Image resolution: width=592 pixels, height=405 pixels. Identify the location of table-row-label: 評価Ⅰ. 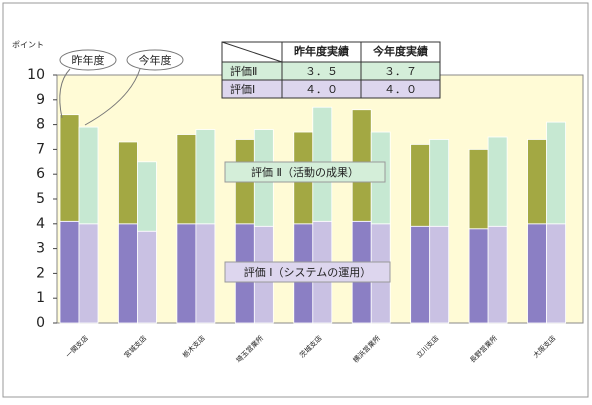
(242, 89).